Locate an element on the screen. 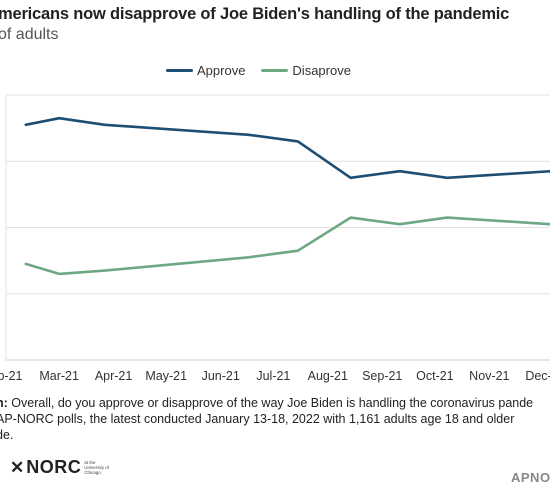  x-tick-label: Dec-2 is located at coordinates (537, 376).